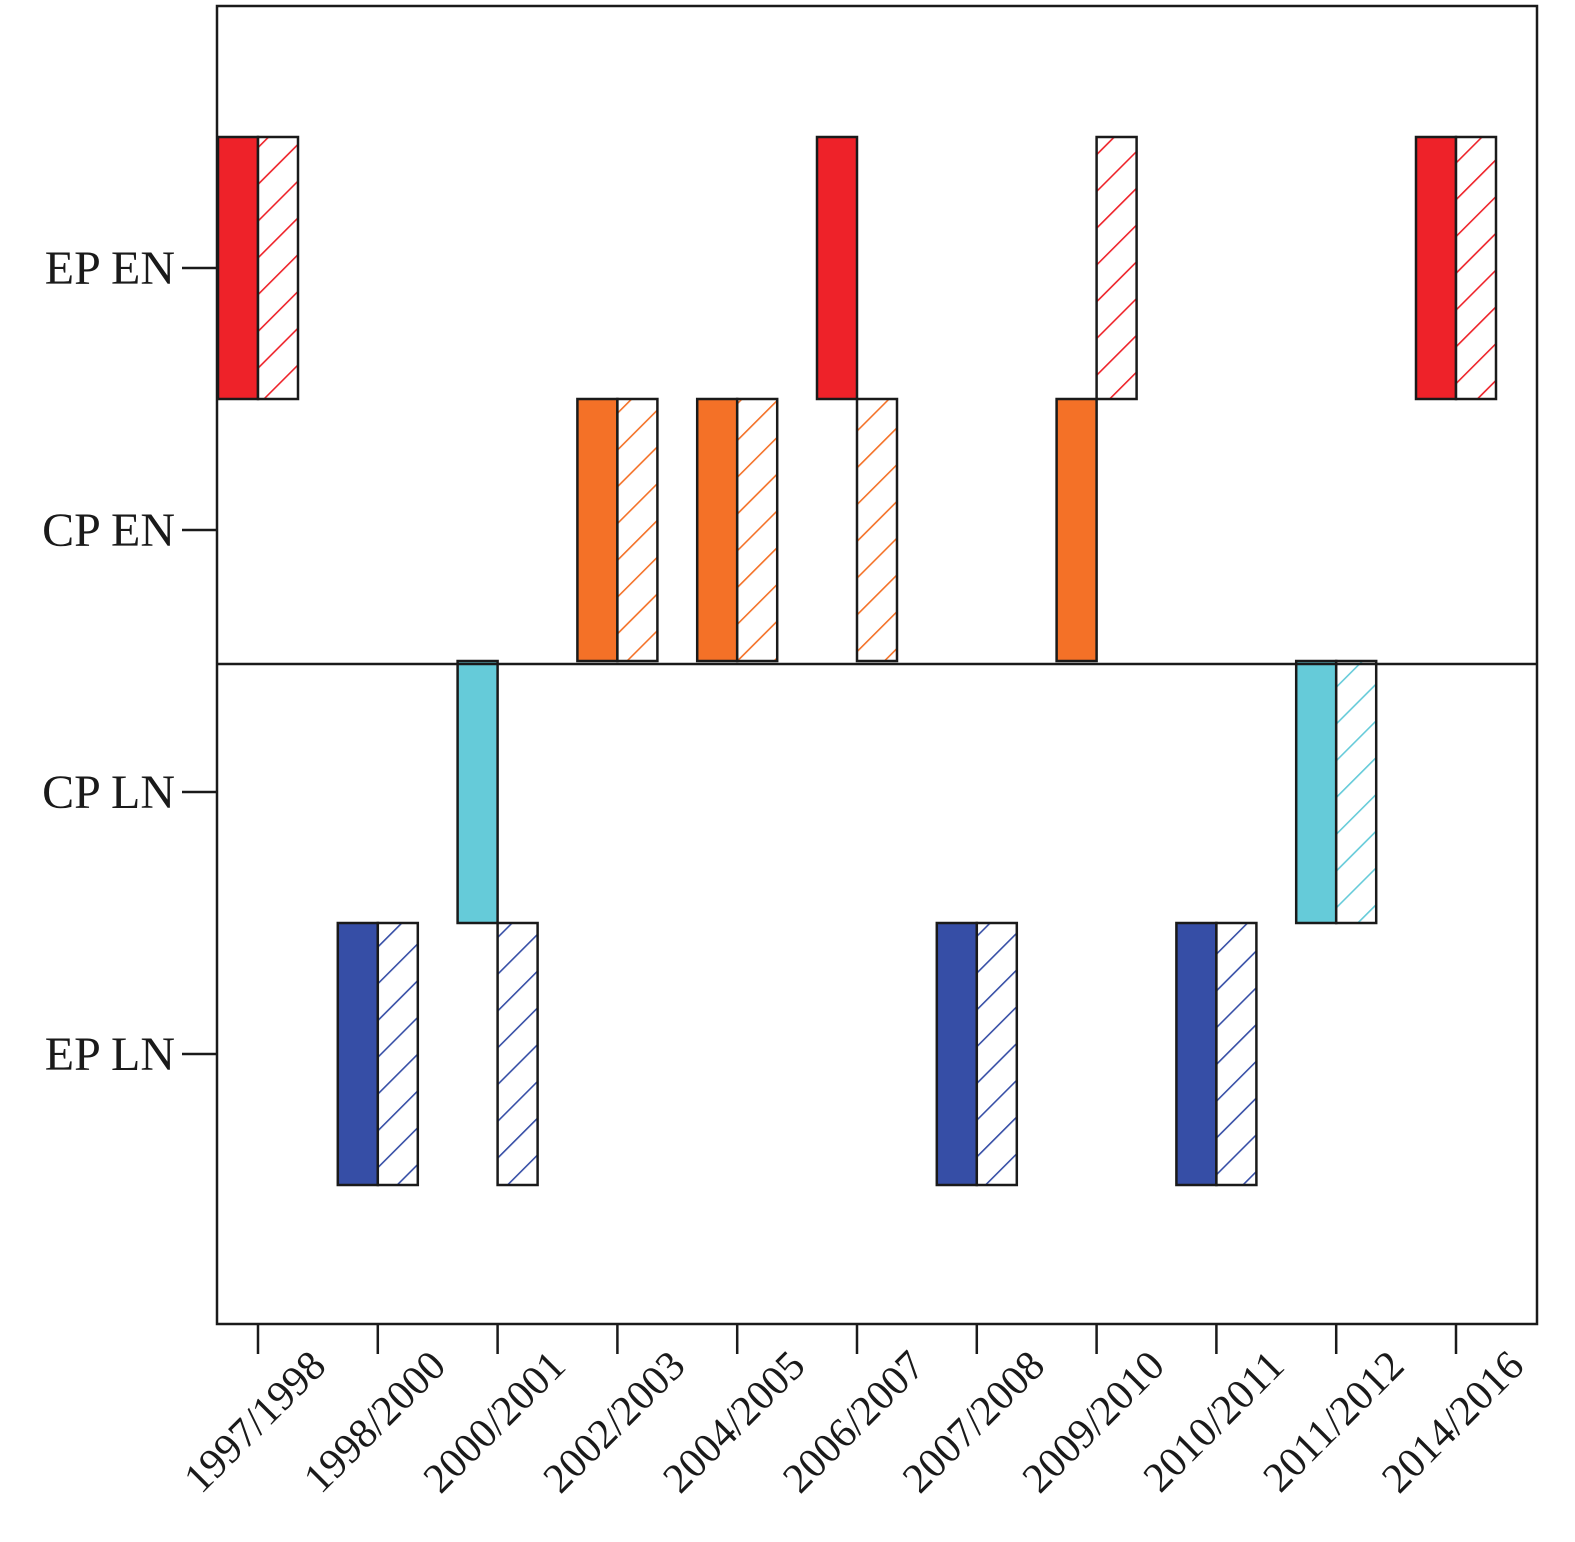 This screenshot has height=1542, width=1575. Describe the element at coordinates (110, 1054) in the screenshot. I see `y-tick-label-ep-ln: EP LN` at that location.